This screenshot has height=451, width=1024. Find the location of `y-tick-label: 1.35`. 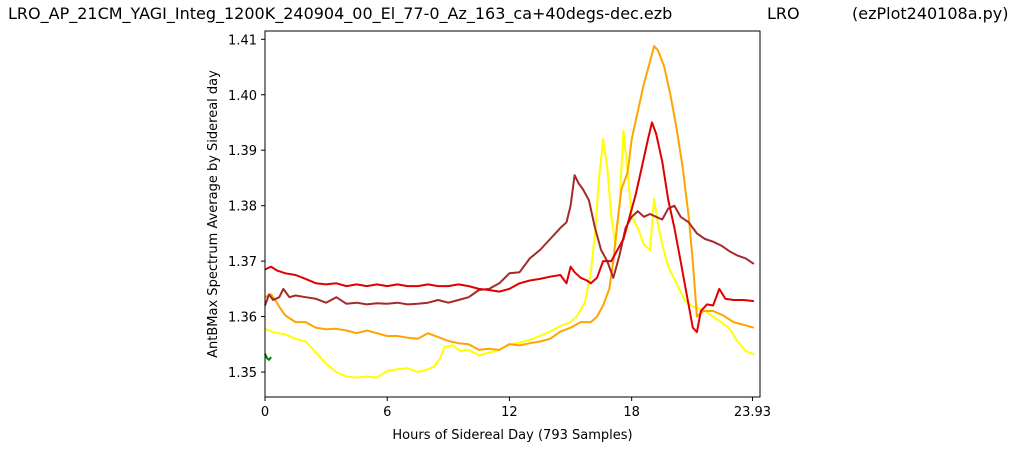

y-tick-label: 1.35 is located at coordinates (242, 373).